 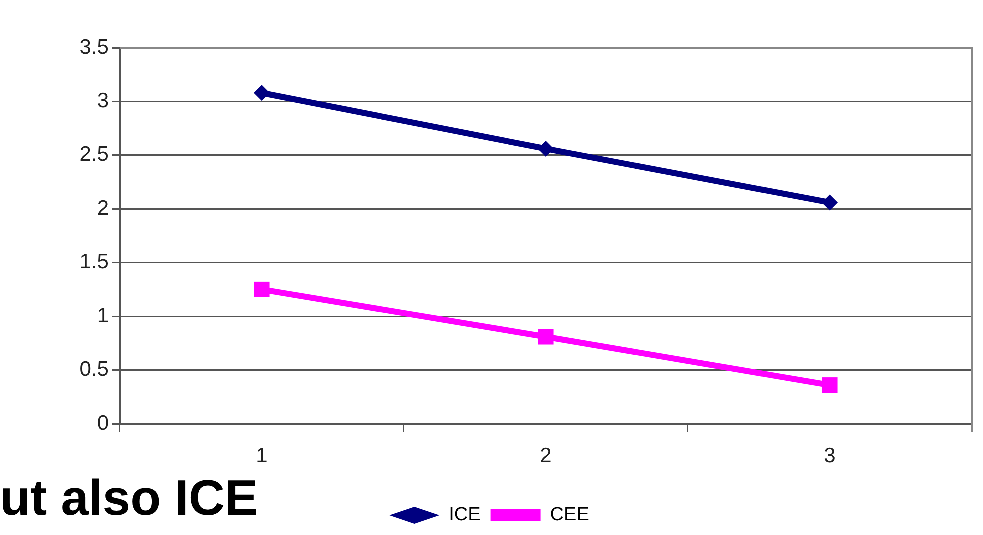 What do you see at coordinates (103, 316) in the screenshot?
I see `y-tick-label: 1` at bounding box center [103, 316].